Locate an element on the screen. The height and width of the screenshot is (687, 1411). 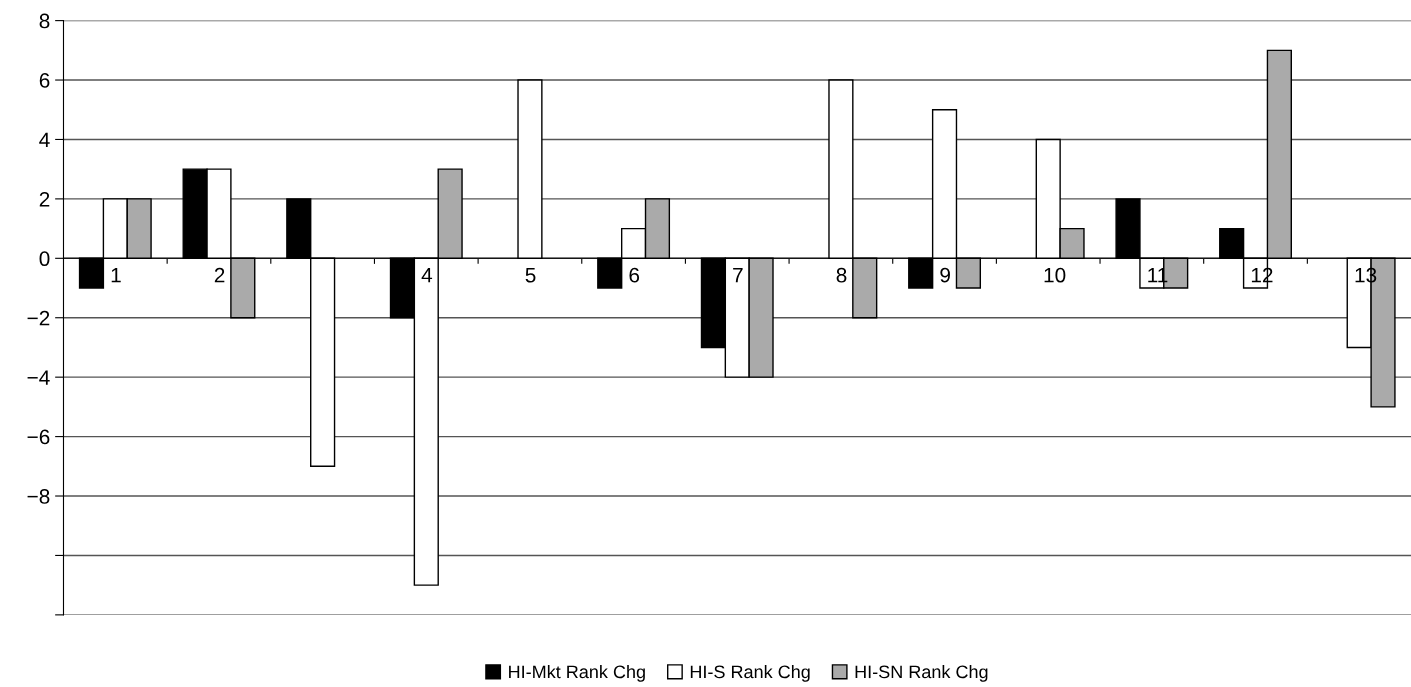
x-tick-label: 10 is located at coordinates (1055, 275).